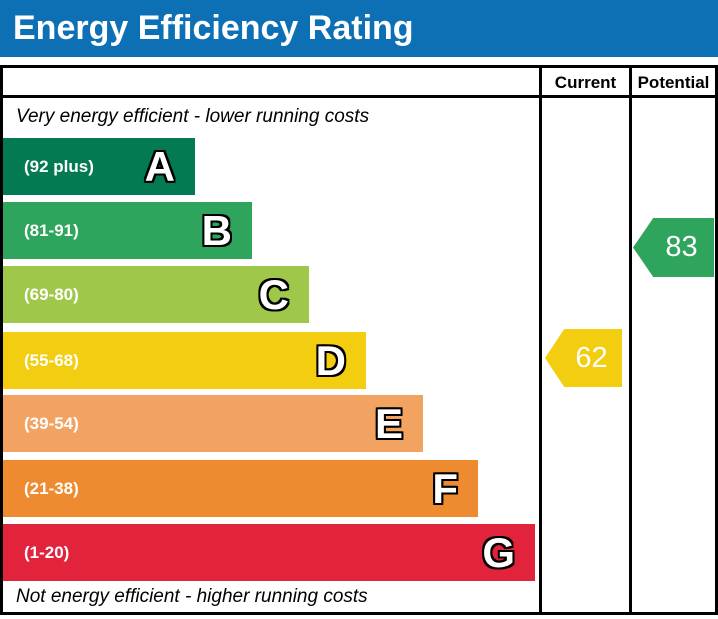 The width and height of the screenshot is (718, 619). What do you see at coordinates (269, 552) in the screenshot?
I see `band-row-G: (1-20) G` at bounding box center [269, 552].